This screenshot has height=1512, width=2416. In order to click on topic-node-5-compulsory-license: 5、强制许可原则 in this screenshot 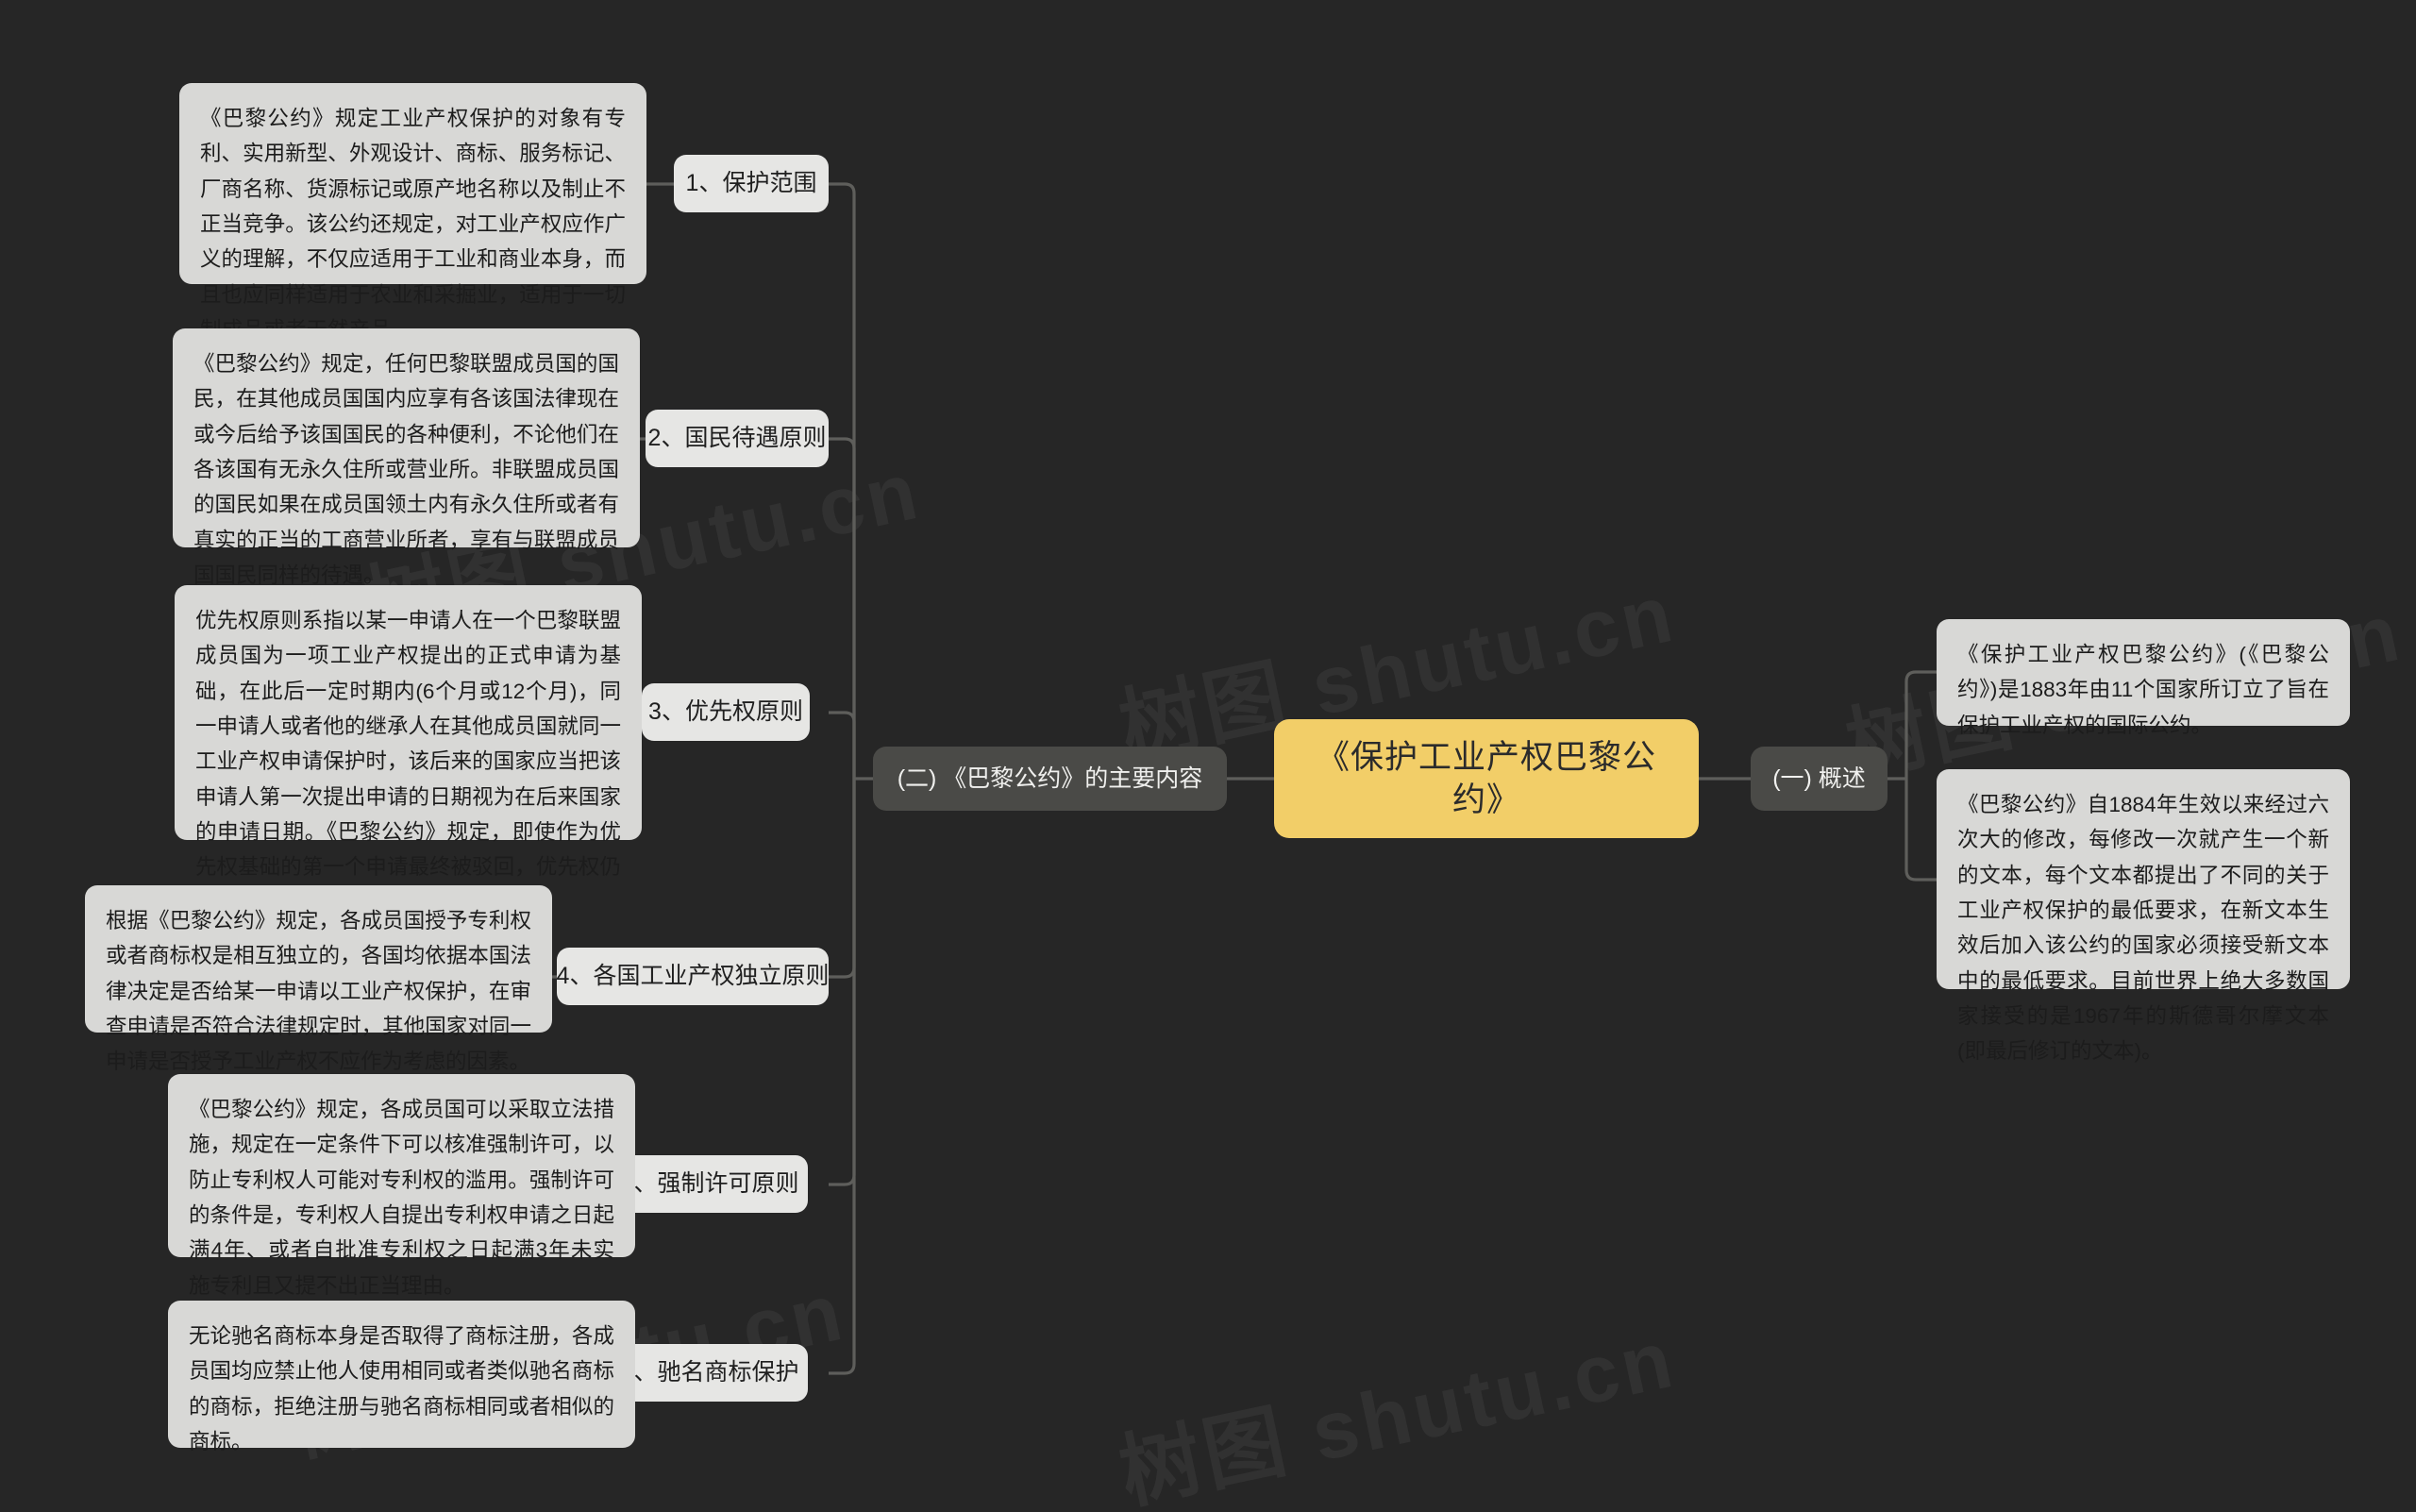, I will do `click(710, 1184)`.